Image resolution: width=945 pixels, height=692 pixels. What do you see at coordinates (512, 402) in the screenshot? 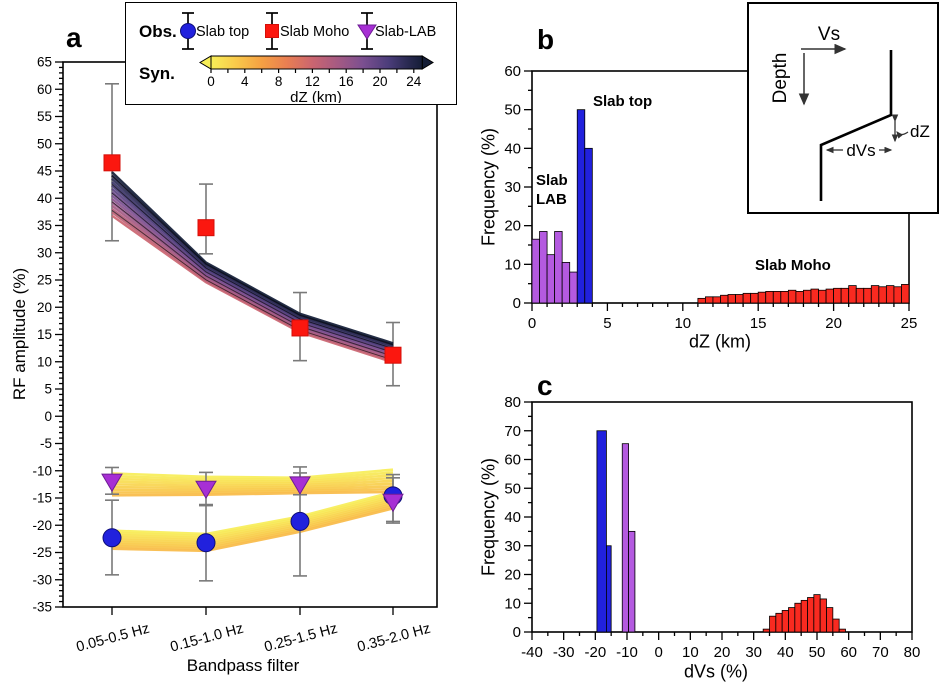
I see `y-tick-label: 80` at bounding box center [512, 402].